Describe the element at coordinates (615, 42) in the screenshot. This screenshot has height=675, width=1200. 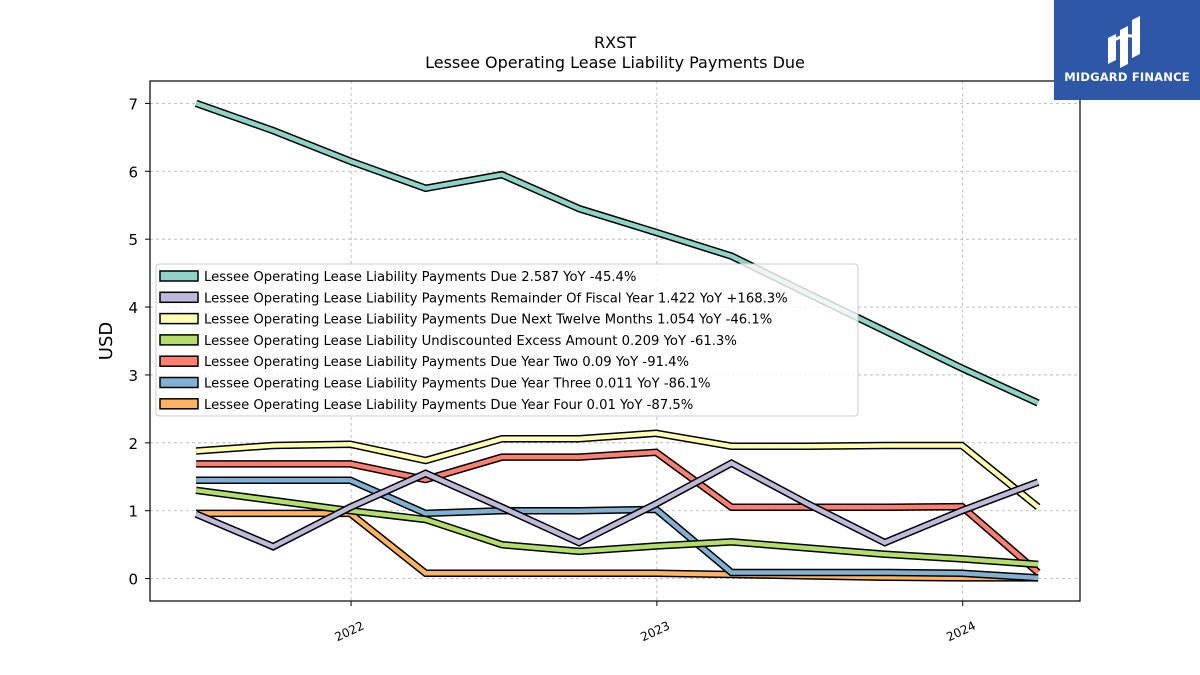
I see `chart-title: RXST` at that location.